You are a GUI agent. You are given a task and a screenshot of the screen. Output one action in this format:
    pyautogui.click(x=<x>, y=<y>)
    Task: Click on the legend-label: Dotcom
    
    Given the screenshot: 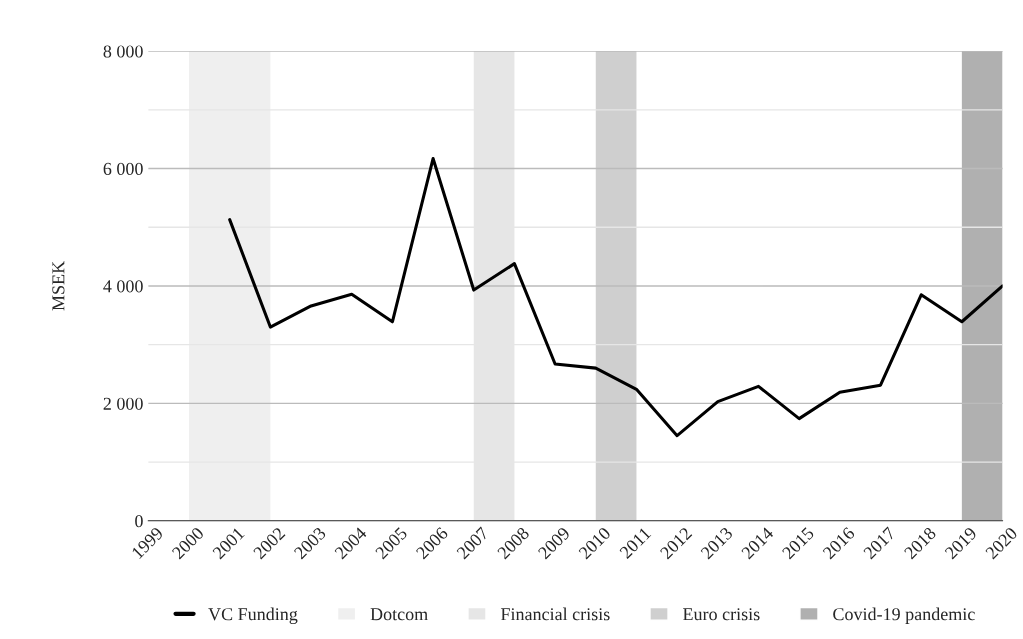 What is the action you would take?
    pyautogui.click(x=399, y=614)
    